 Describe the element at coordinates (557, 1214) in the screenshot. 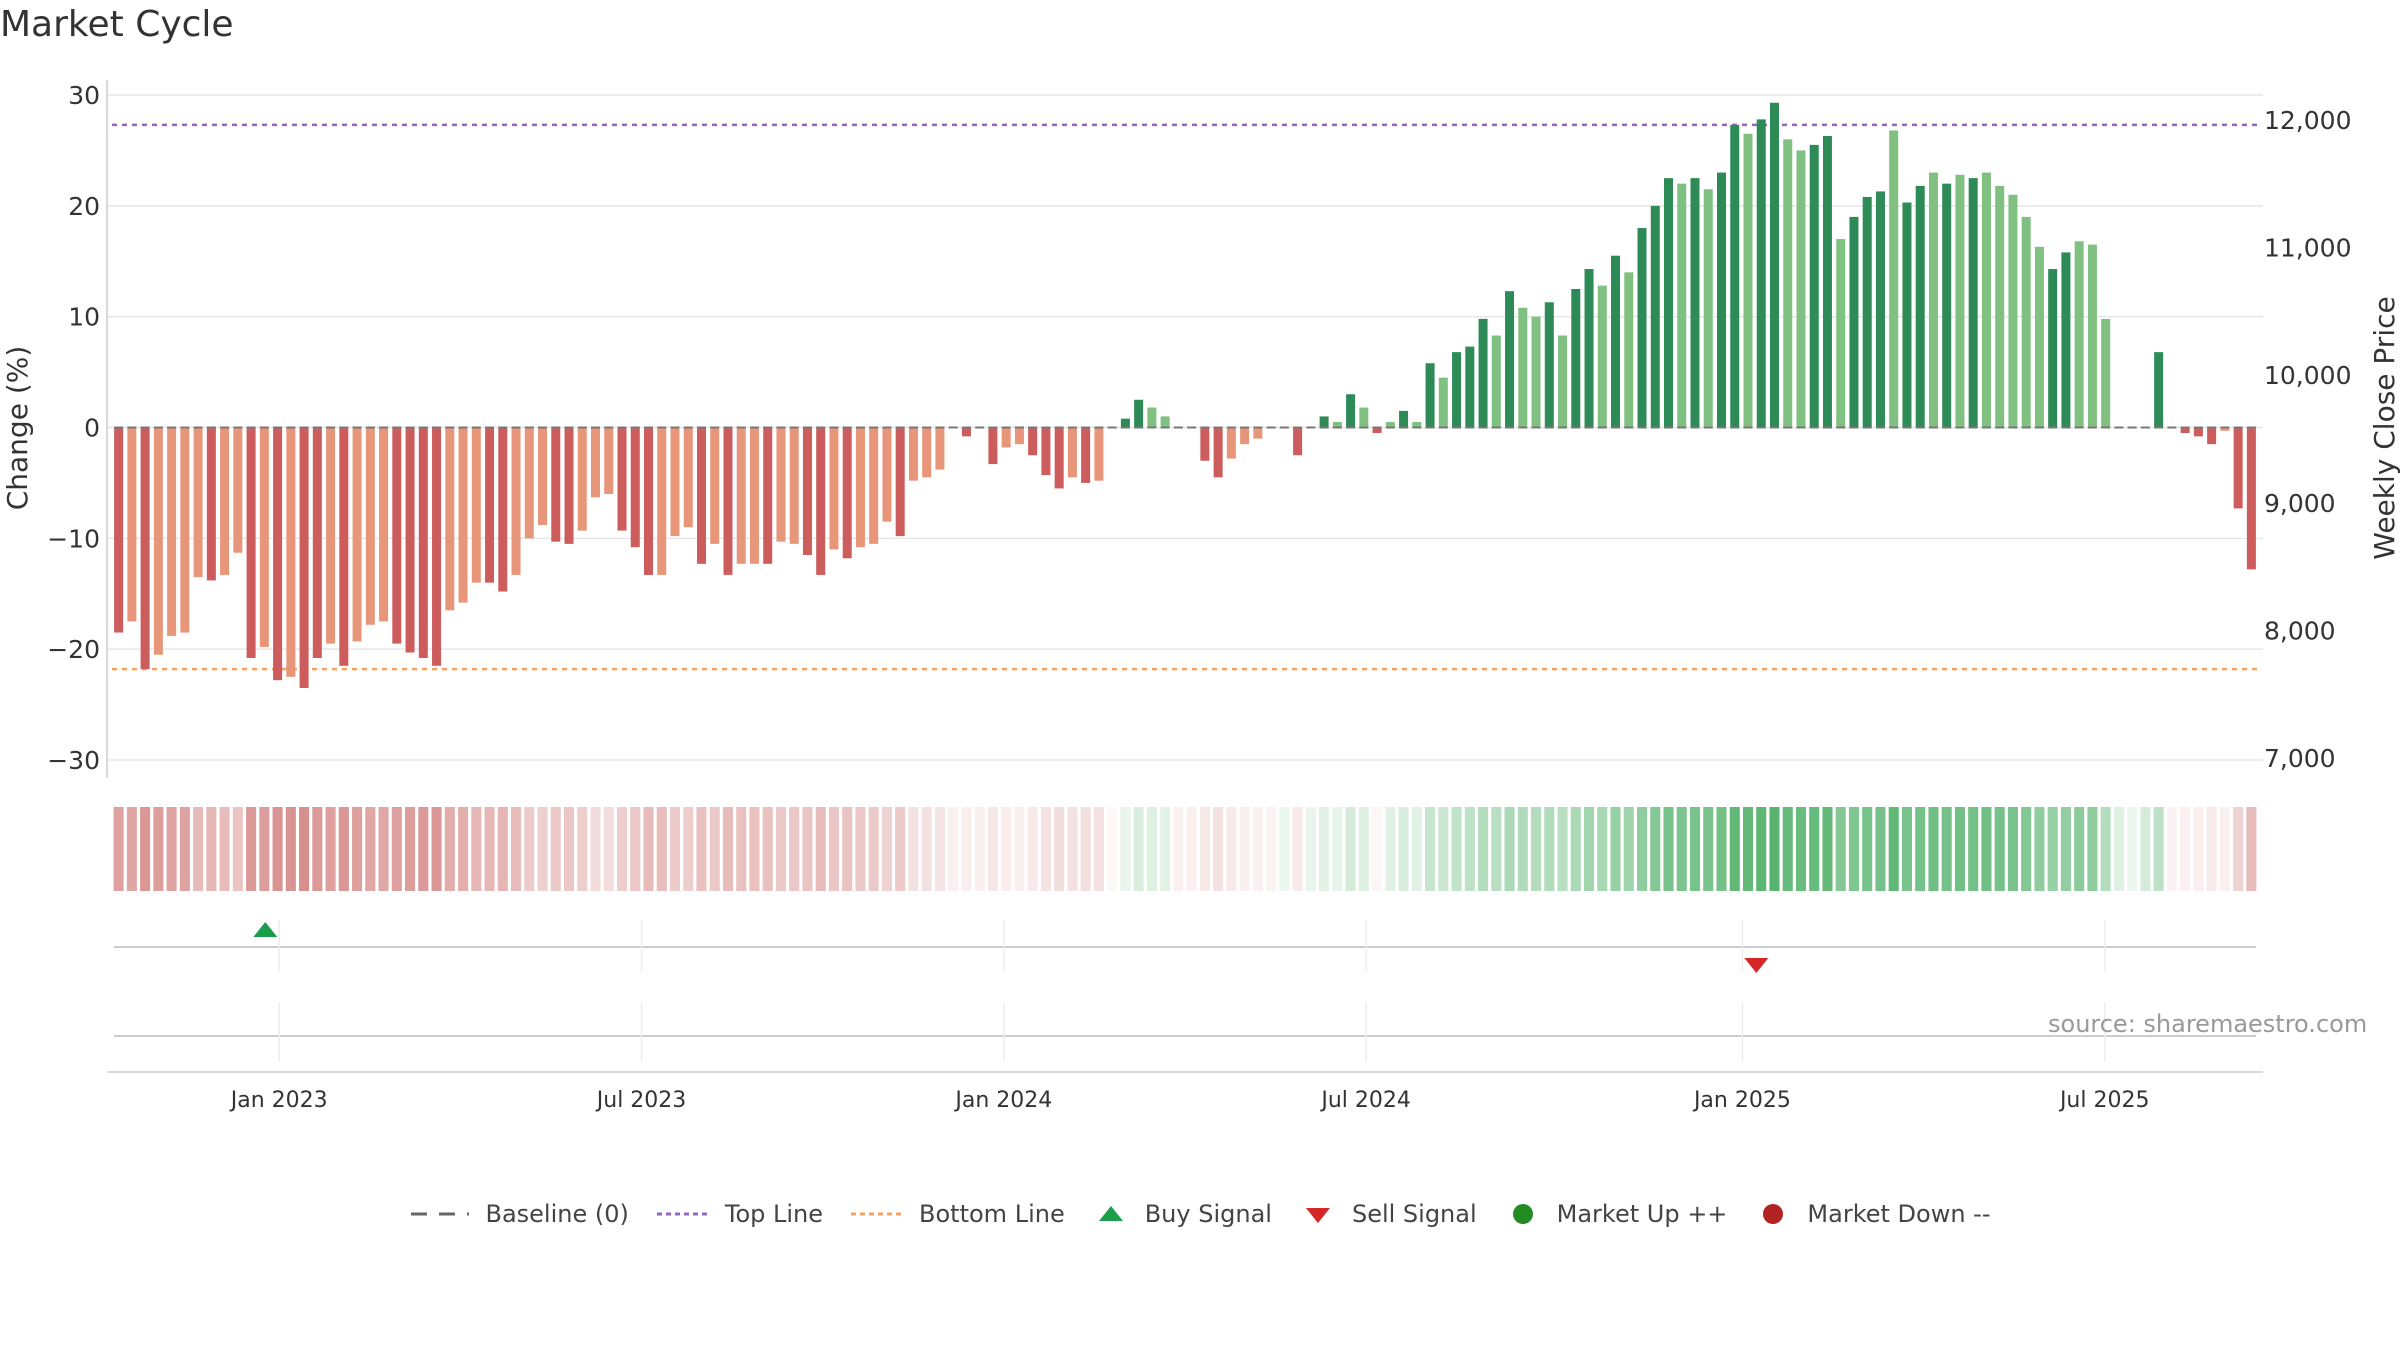

I see `legend-label: Baseline (0)` at that location.